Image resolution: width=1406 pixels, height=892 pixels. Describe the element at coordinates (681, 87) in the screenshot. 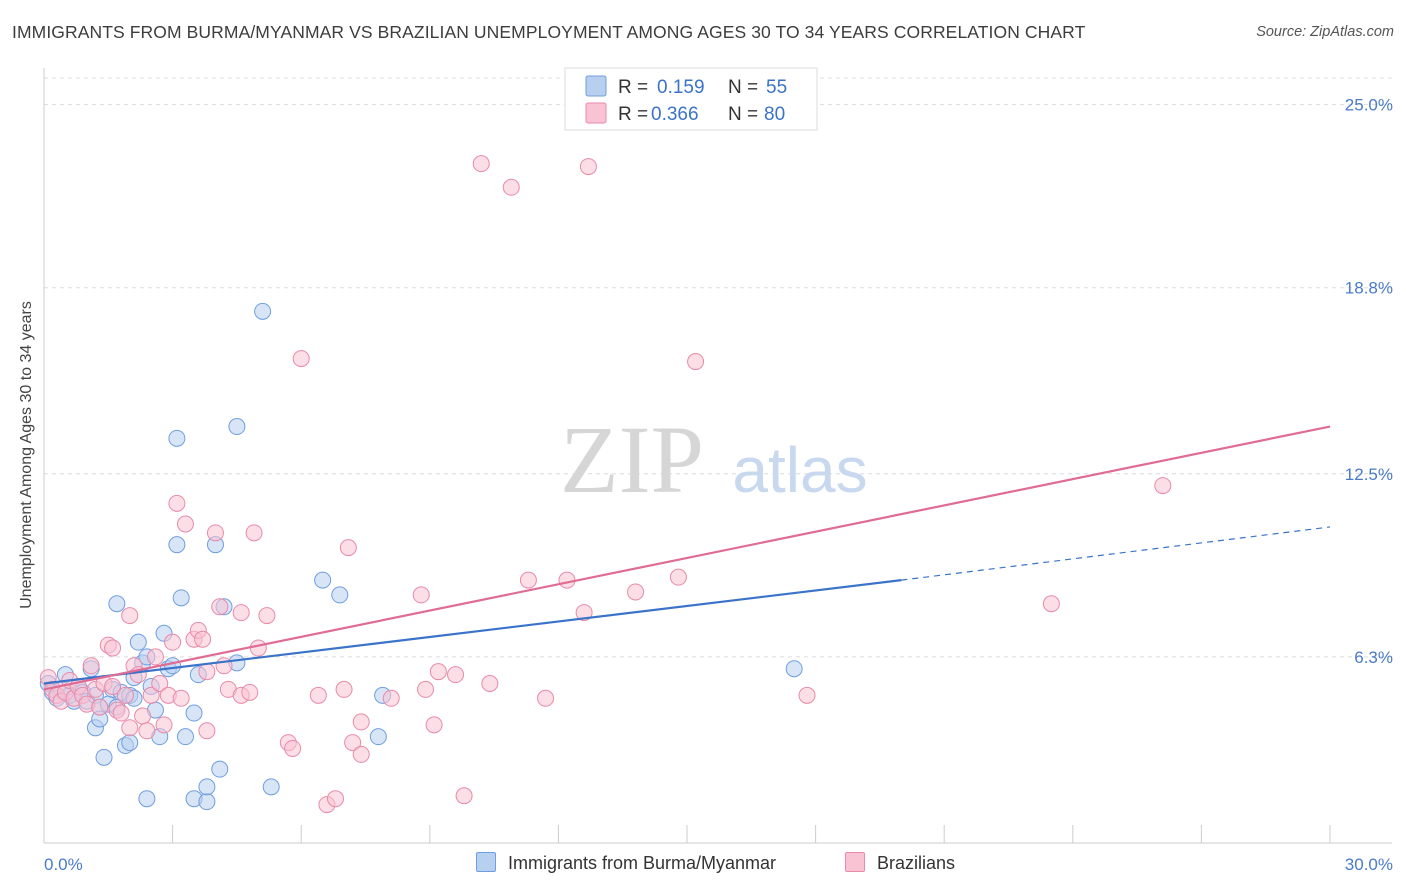

I see `legend-r-value-1: 0.159` at that location.